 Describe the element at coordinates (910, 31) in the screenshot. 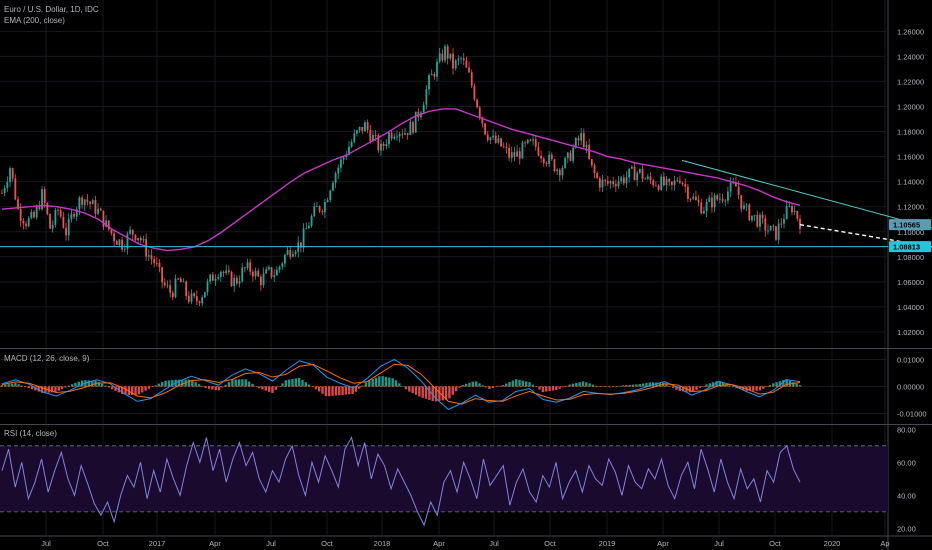

I see `price-tick-label: 1.26000` at that location.